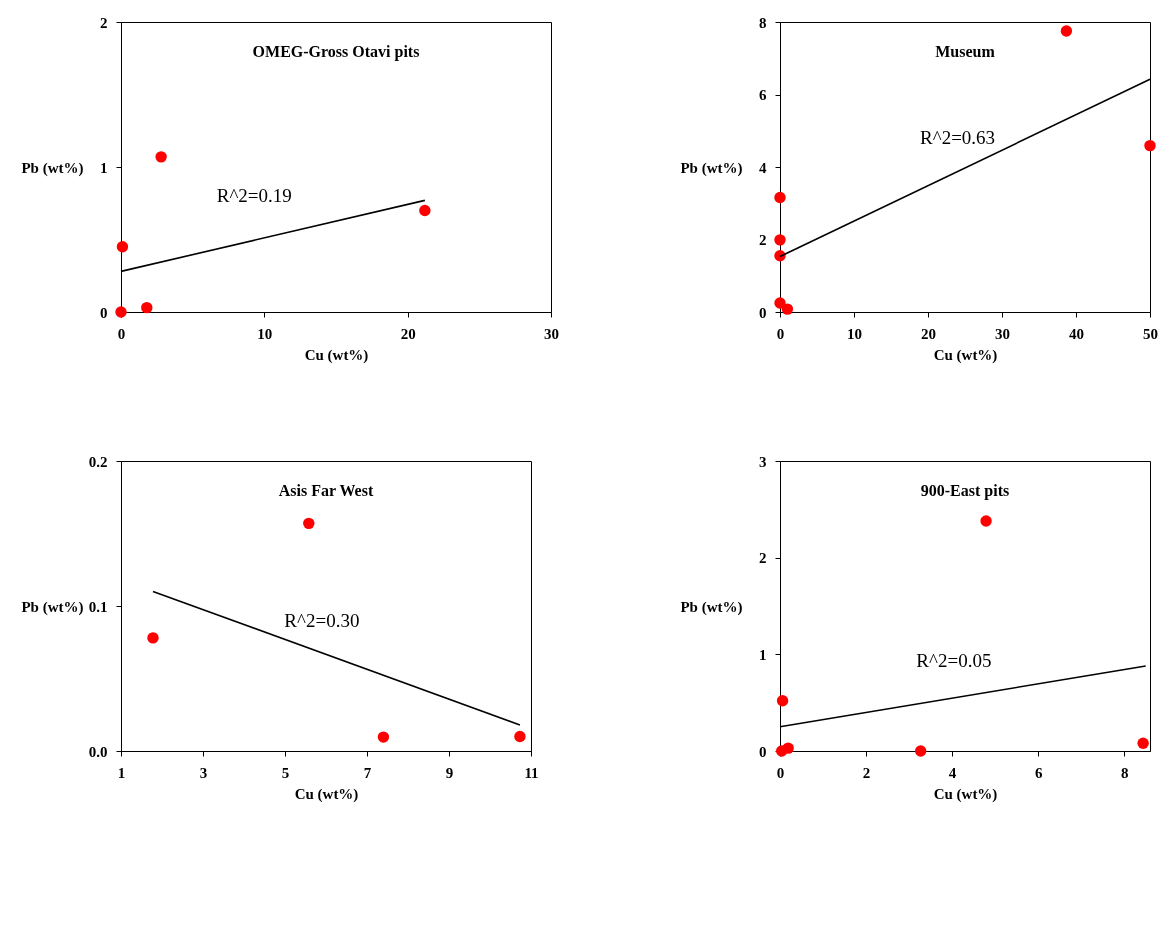  I want to click on annotation: R^2=0.19, so click(254, 195).